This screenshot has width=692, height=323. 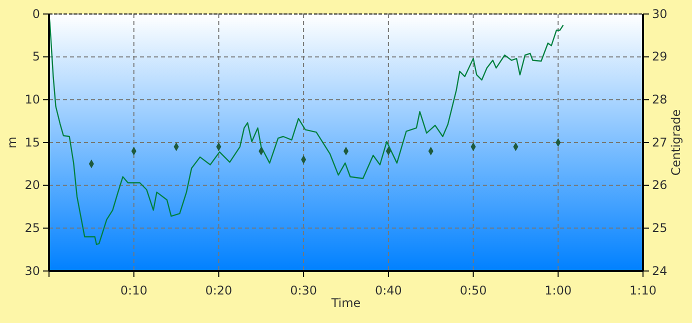 What do you see at coordinates (660, 13) in the screenshot?
I see `y2-tick-label: 30` at bounding box center [660, 13].